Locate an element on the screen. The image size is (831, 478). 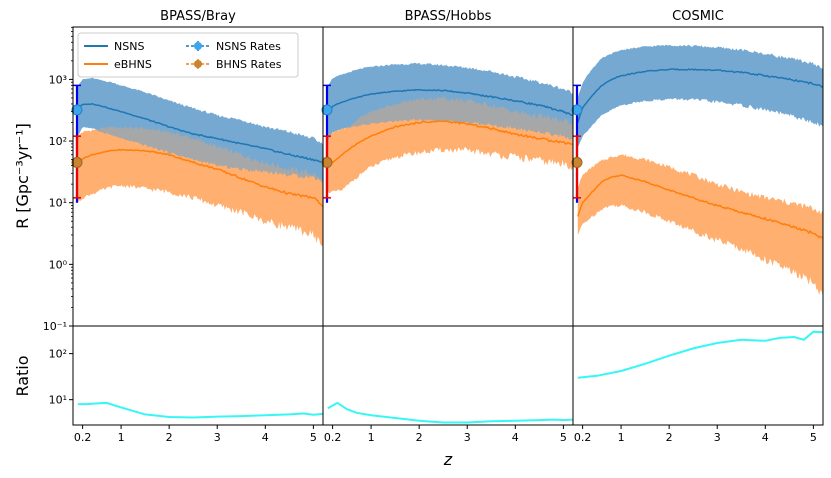
x-tick-label-0-2: 2 is located at coordinates (169, 437).